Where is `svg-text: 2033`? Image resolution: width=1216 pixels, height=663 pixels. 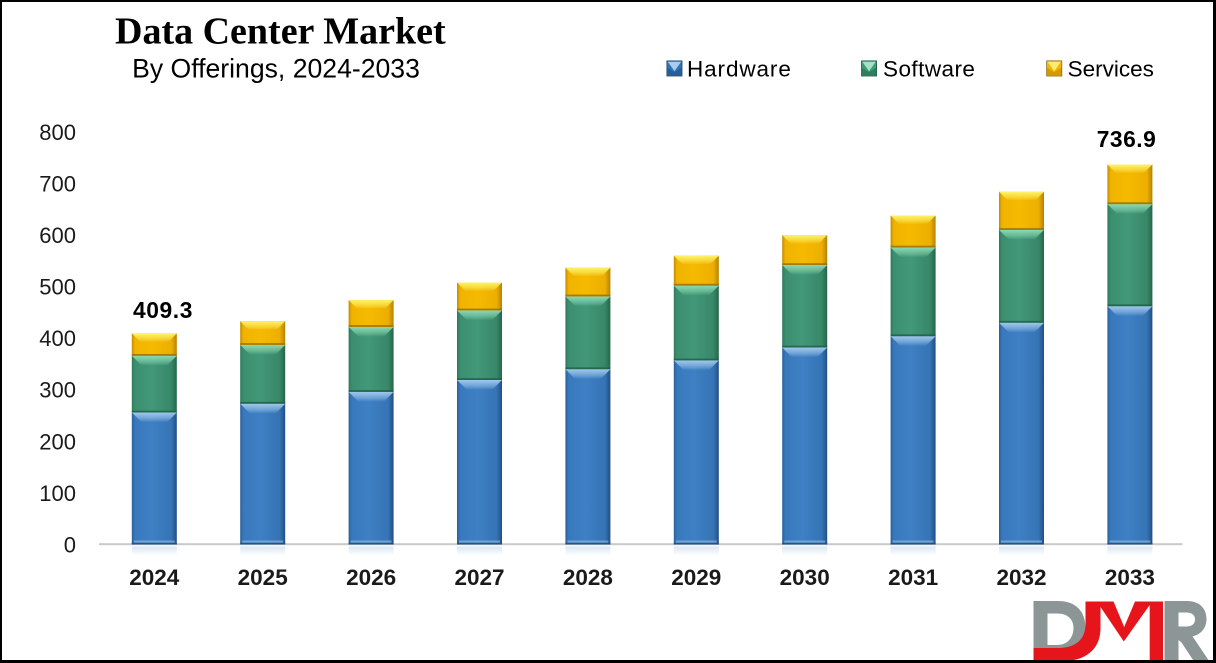 svg-text: 2033 is located at coordinates (1130, 577).